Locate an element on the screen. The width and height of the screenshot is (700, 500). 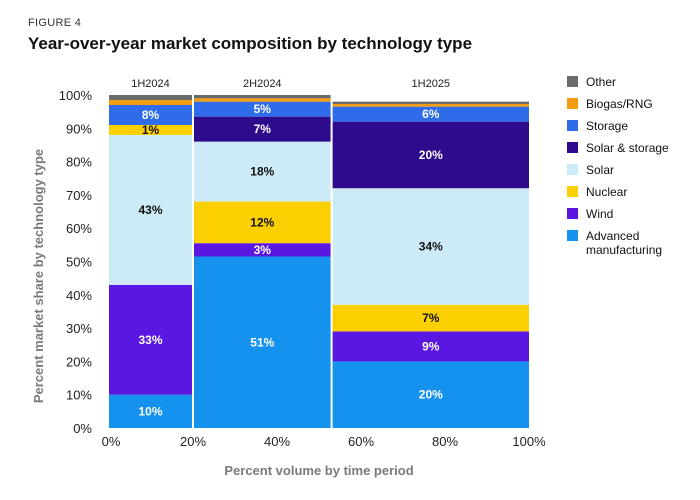
legend-item-solar-storage: Solar & storage is located at coordinates (632, 148).